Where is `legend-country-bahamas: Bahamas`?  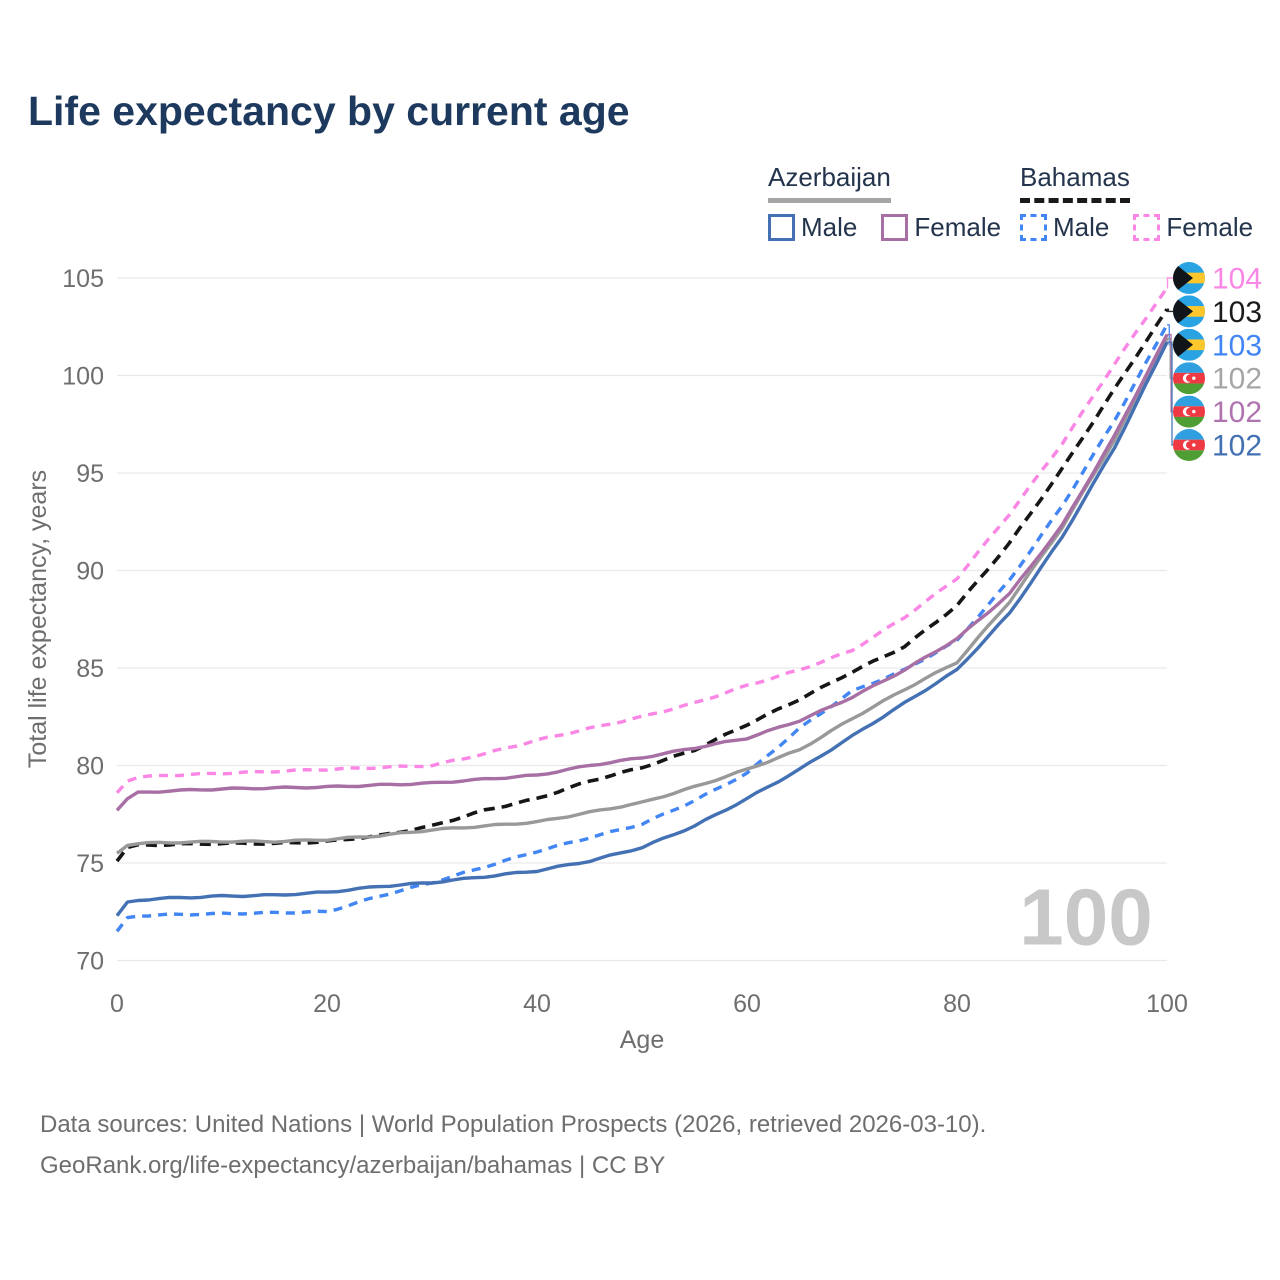
legend-country-bahamas: Bahamas is located at coordinates (1075, 182).